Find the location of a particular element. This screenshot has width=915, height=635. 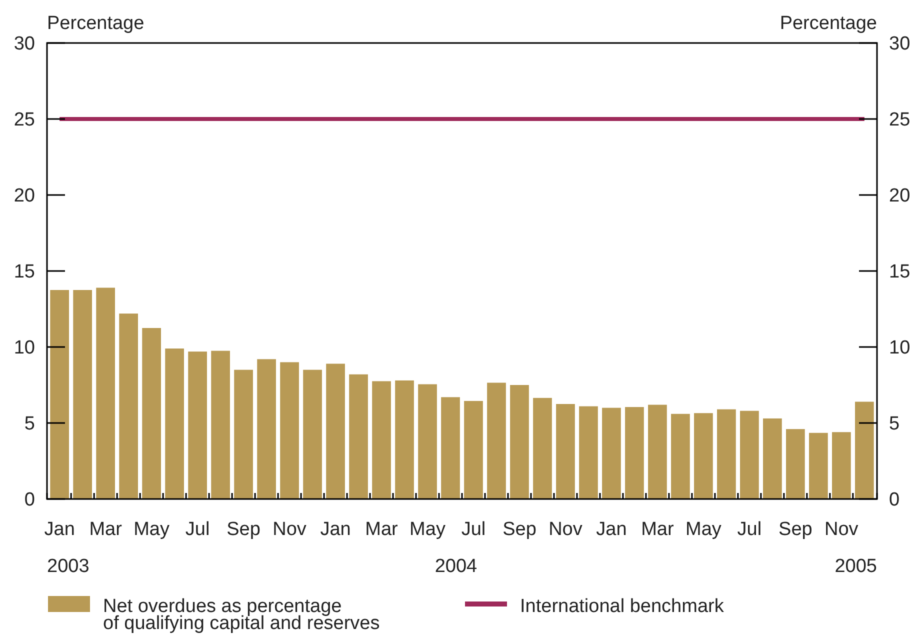

y-tick-label: 20 is located at coordinates (24, 196).